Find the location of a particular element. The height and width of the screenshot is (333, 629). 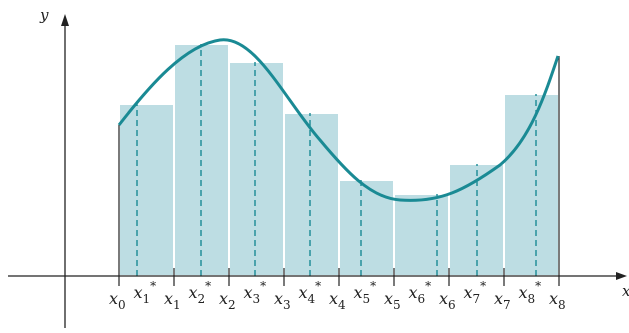

partition-label-x5: x5 is located at coordinates (392, 300).